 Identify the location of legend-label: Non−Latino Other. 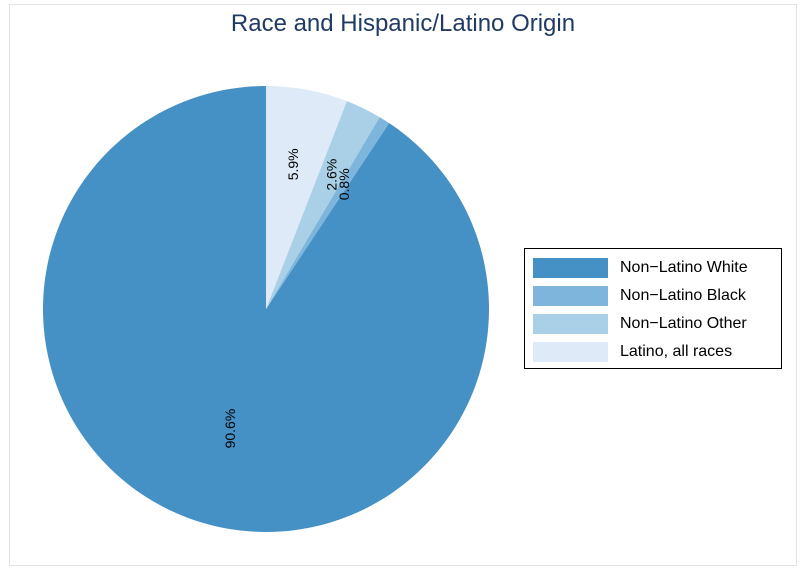
(683, 323).